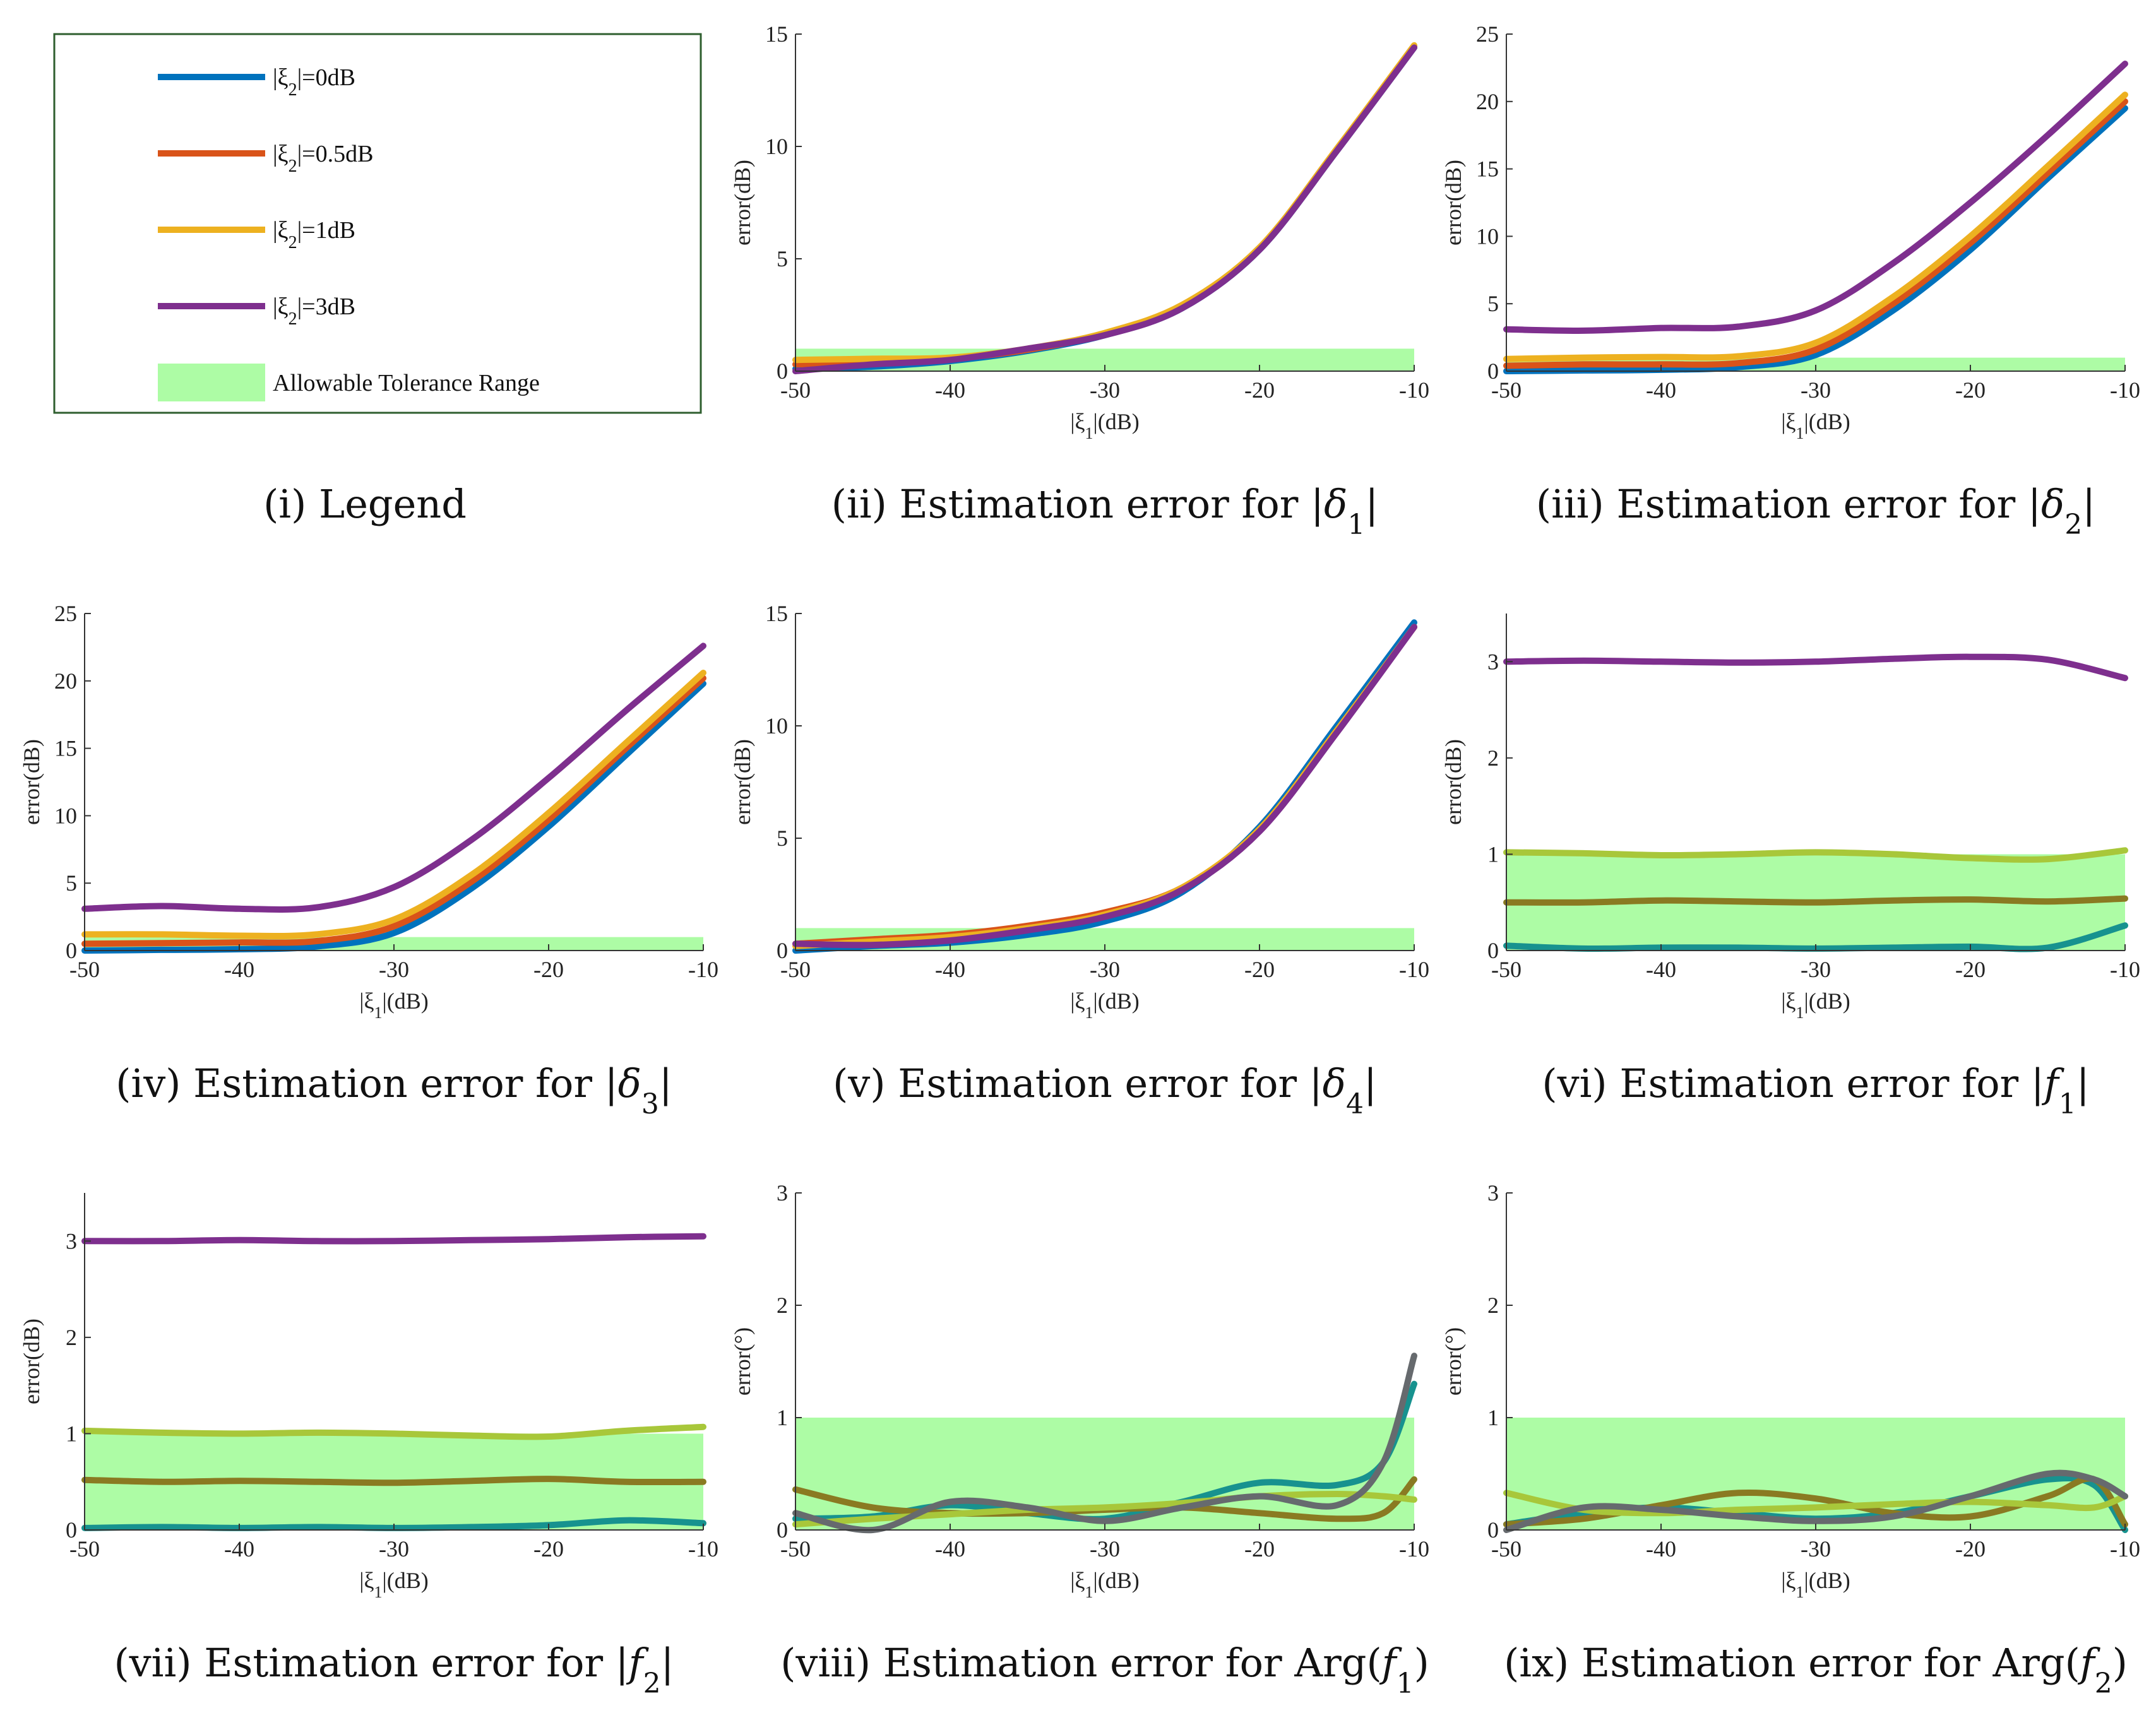 This screenshot has width=2156, height=1713. What do you see at coordinates (326, 77) in the screenshot?
I see `legend-label-suffix: |=0dB` at bounding box center [326, 77].